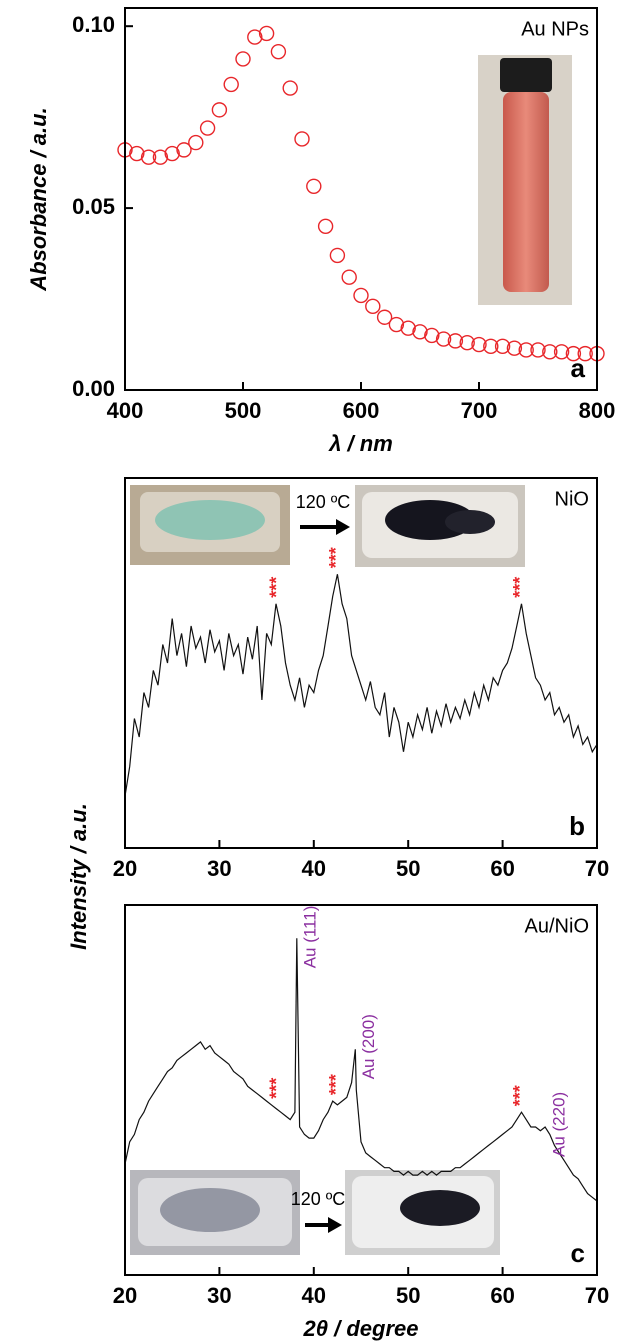  I want to click on panel-title: NiO, so click(572, 499).